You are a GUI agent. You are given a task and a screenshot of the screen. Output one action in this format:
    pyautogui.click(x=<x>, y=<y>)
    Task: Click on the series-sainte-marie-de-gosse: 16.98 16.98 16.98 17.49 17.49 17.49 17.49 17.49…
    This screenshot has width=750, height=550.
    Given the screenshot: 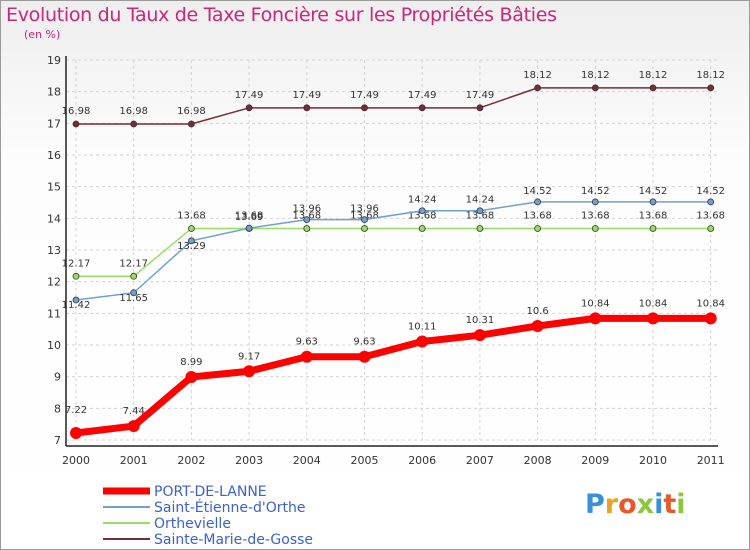 What is the action you would take?
    pyautogui.click(x=393, y=99)
    